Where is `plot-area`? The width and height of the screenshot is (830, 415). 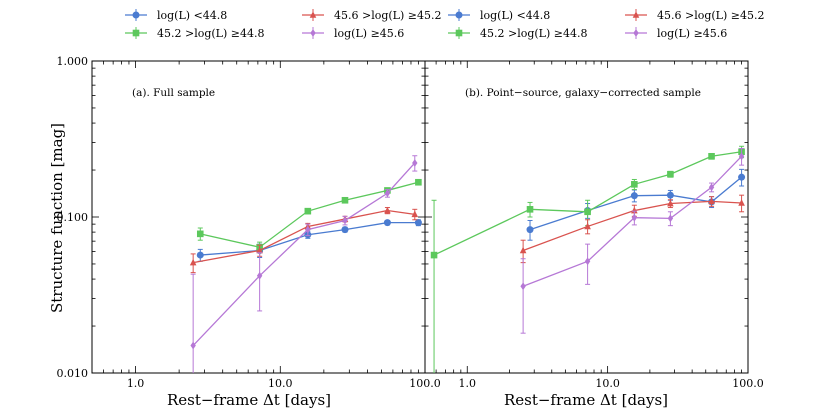
plot-area is located at coordinates (305, 264).